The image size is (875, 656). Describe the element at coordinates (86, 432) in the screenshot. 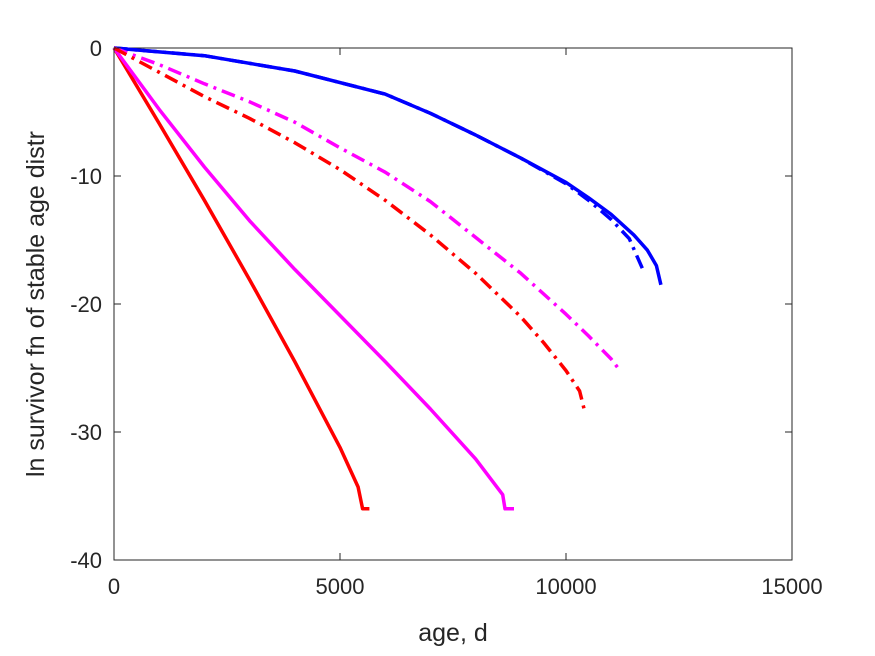

I see `y-tick-label: -30` at that location.